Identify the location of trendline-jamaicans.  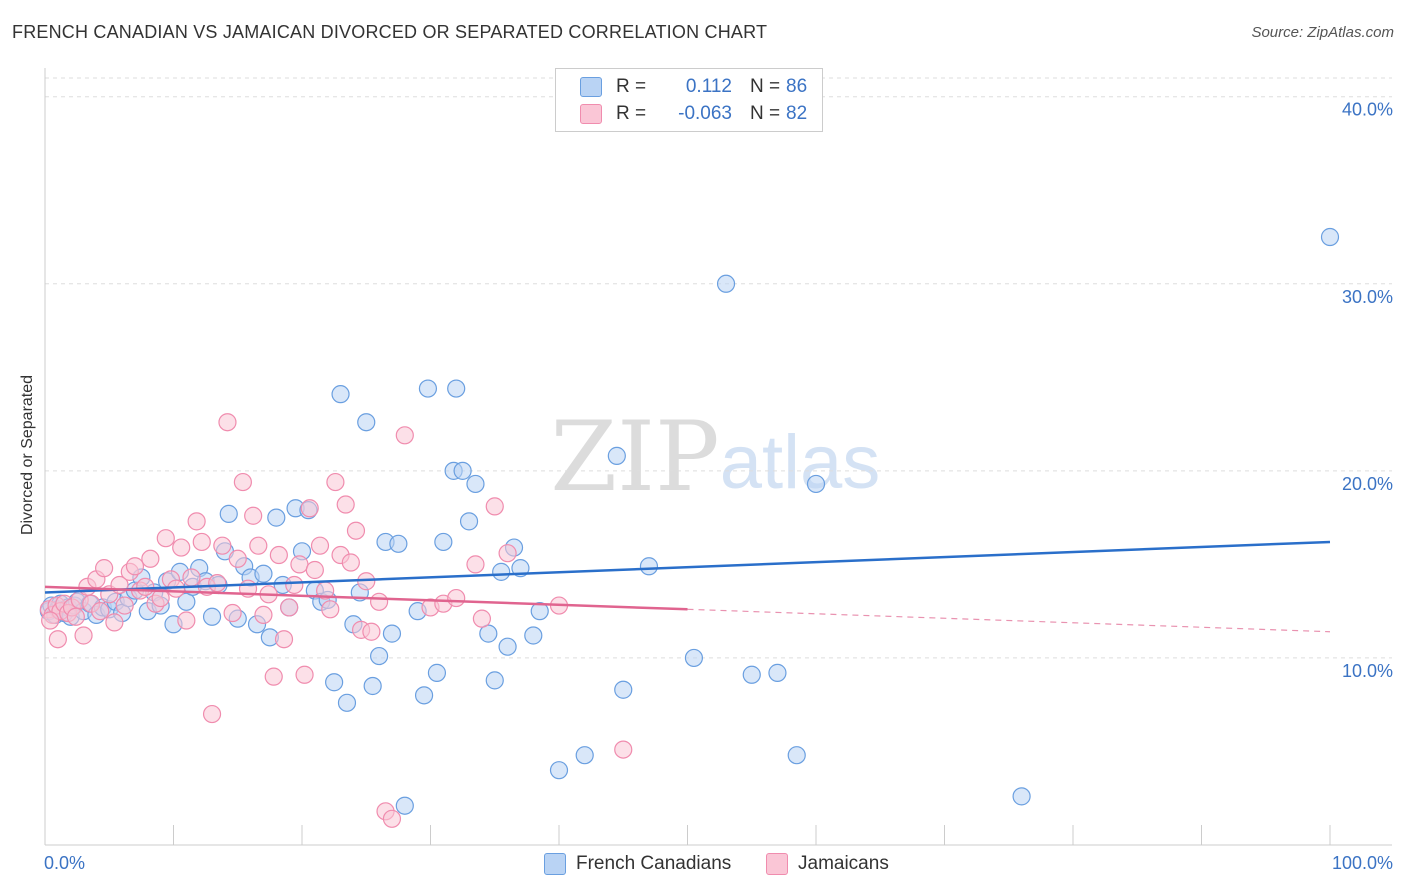
(366, 598).